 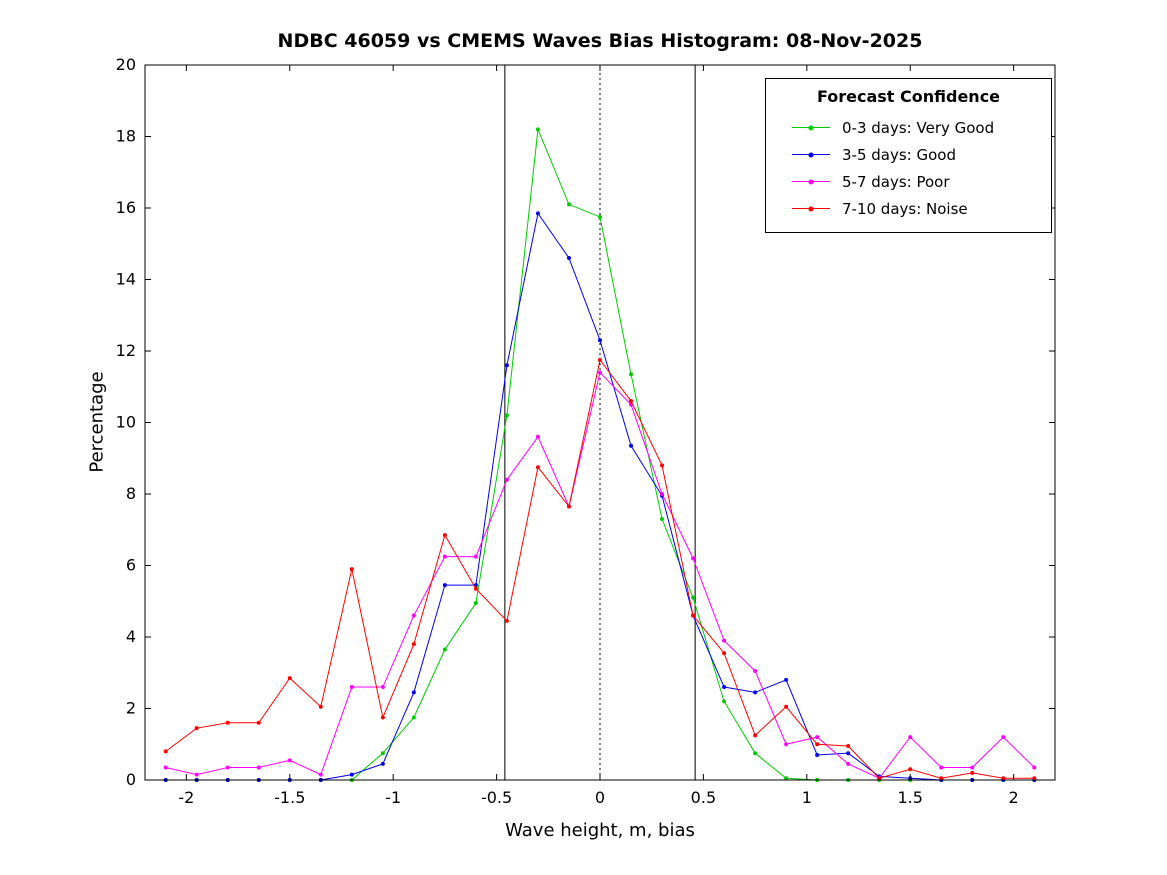 I want to click on x-axis-label: Wave height, m, bias, so click(x=600, y=830).